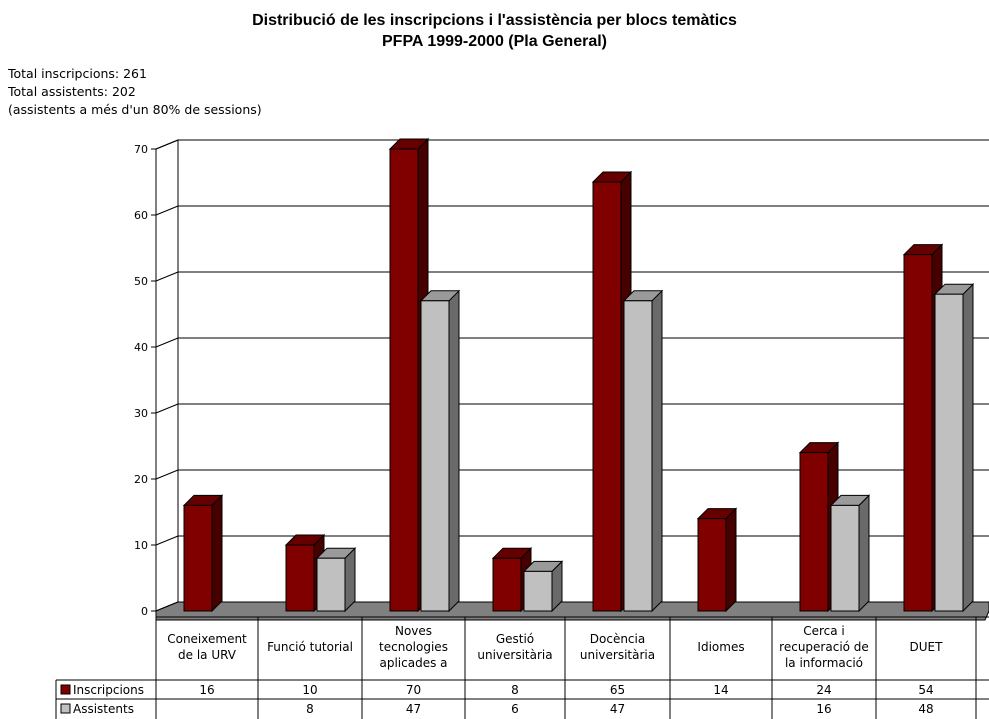 The width and height of the screenshot is (989, 719). What do you see at coordinates (824, 631) in the screenshot?
I see `category-label: Cerca i` at bounding box center [824, 631].